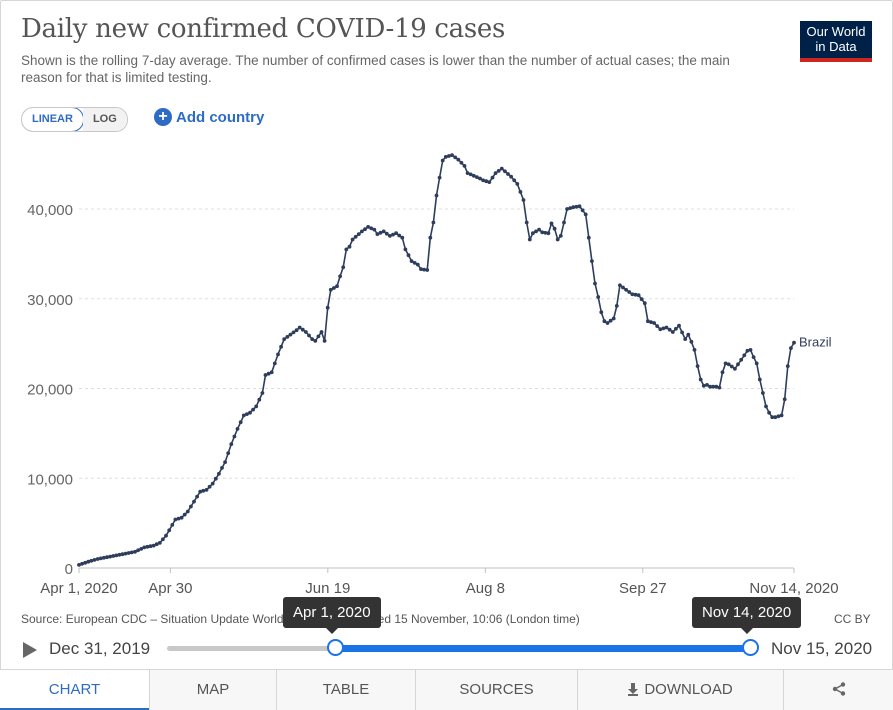 Image resolution: width=893 pixels, height=710 pixels. Describe the element at coordinates (836, 41) in the screenshot. I see `owid-logo: Our World in Data` at that location.